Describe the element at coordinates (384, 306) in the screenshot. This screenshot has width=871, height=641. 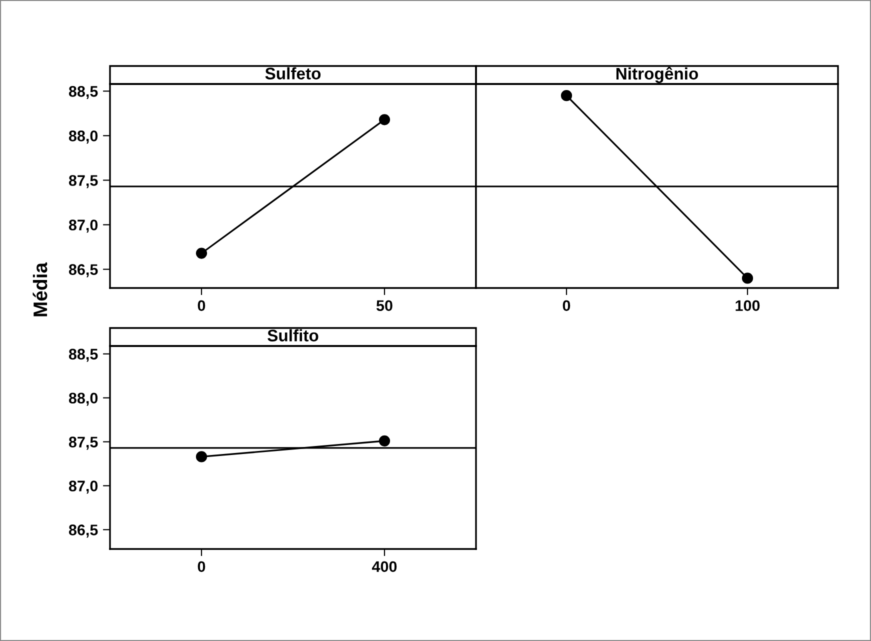
I see `x-tick-label: 50` at that location.